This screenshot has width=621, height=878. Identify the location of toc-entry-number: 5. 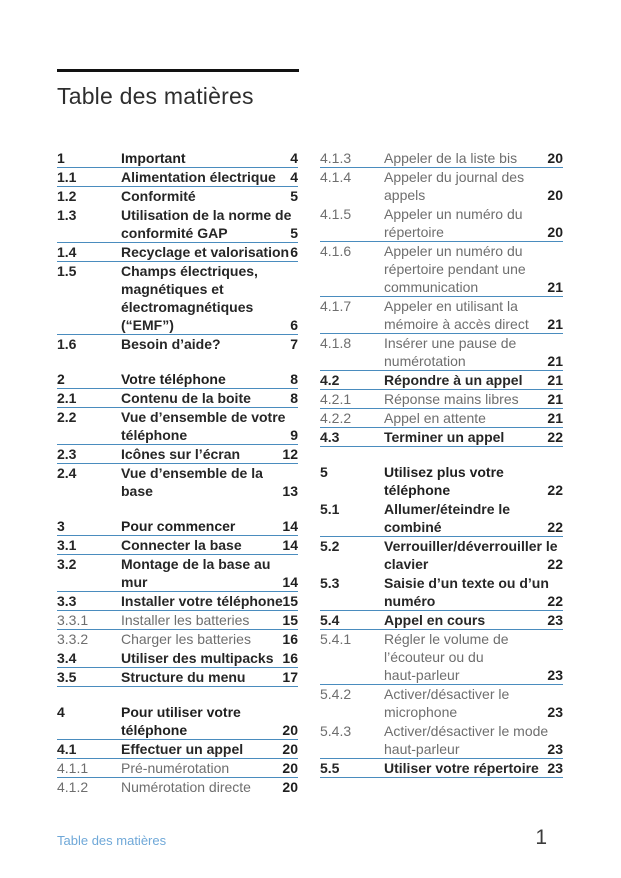
(324, 472).